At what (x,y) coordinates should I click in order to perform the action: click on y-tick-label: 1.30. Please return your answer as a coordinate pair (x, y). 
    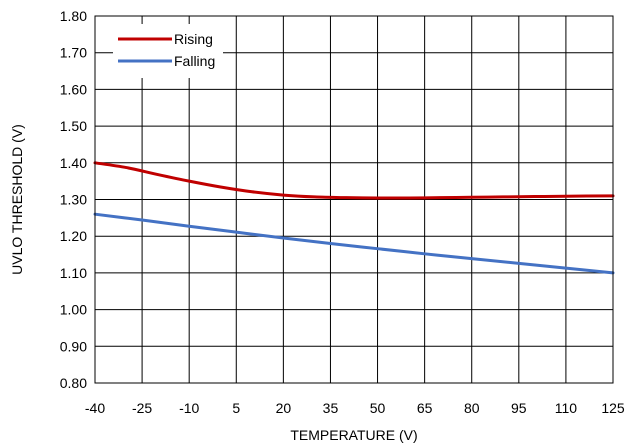
    Looking at the image, I should click on (73, 200).